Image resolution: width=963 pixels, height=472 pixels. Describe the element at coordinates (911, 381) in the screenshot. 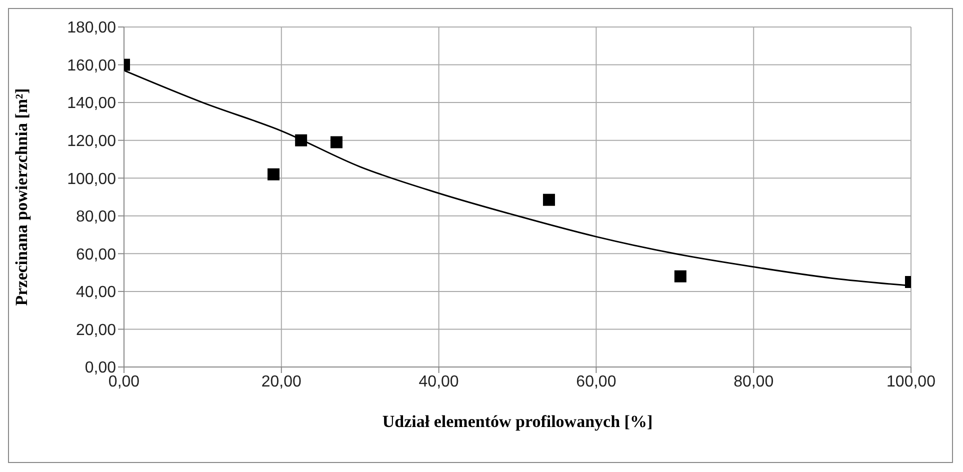

I see `x-tick-label: 100,00` at that location.